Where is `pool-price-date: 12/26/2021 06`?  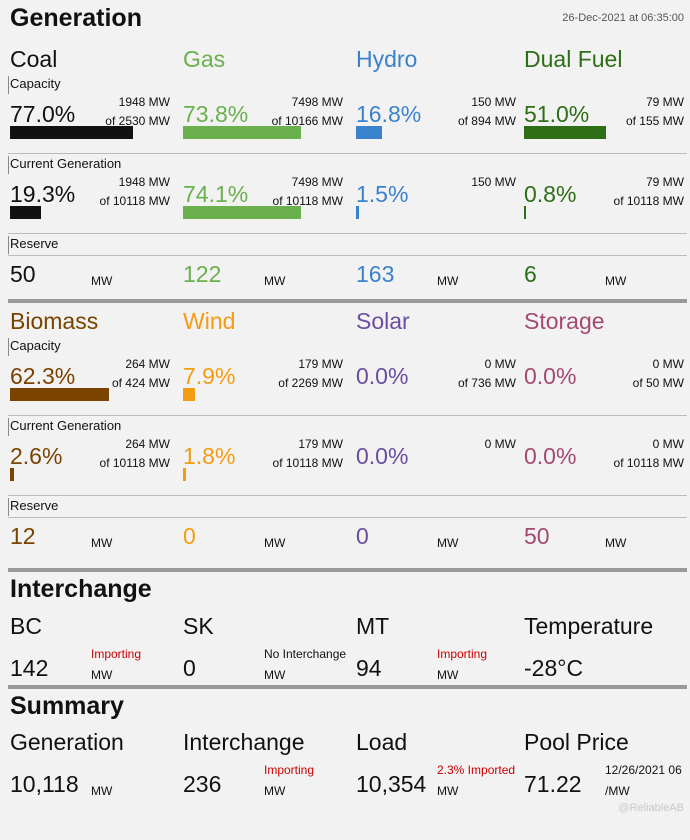
pool-price-date: 12/26/2021 06 is located at coordinates (643, 770).